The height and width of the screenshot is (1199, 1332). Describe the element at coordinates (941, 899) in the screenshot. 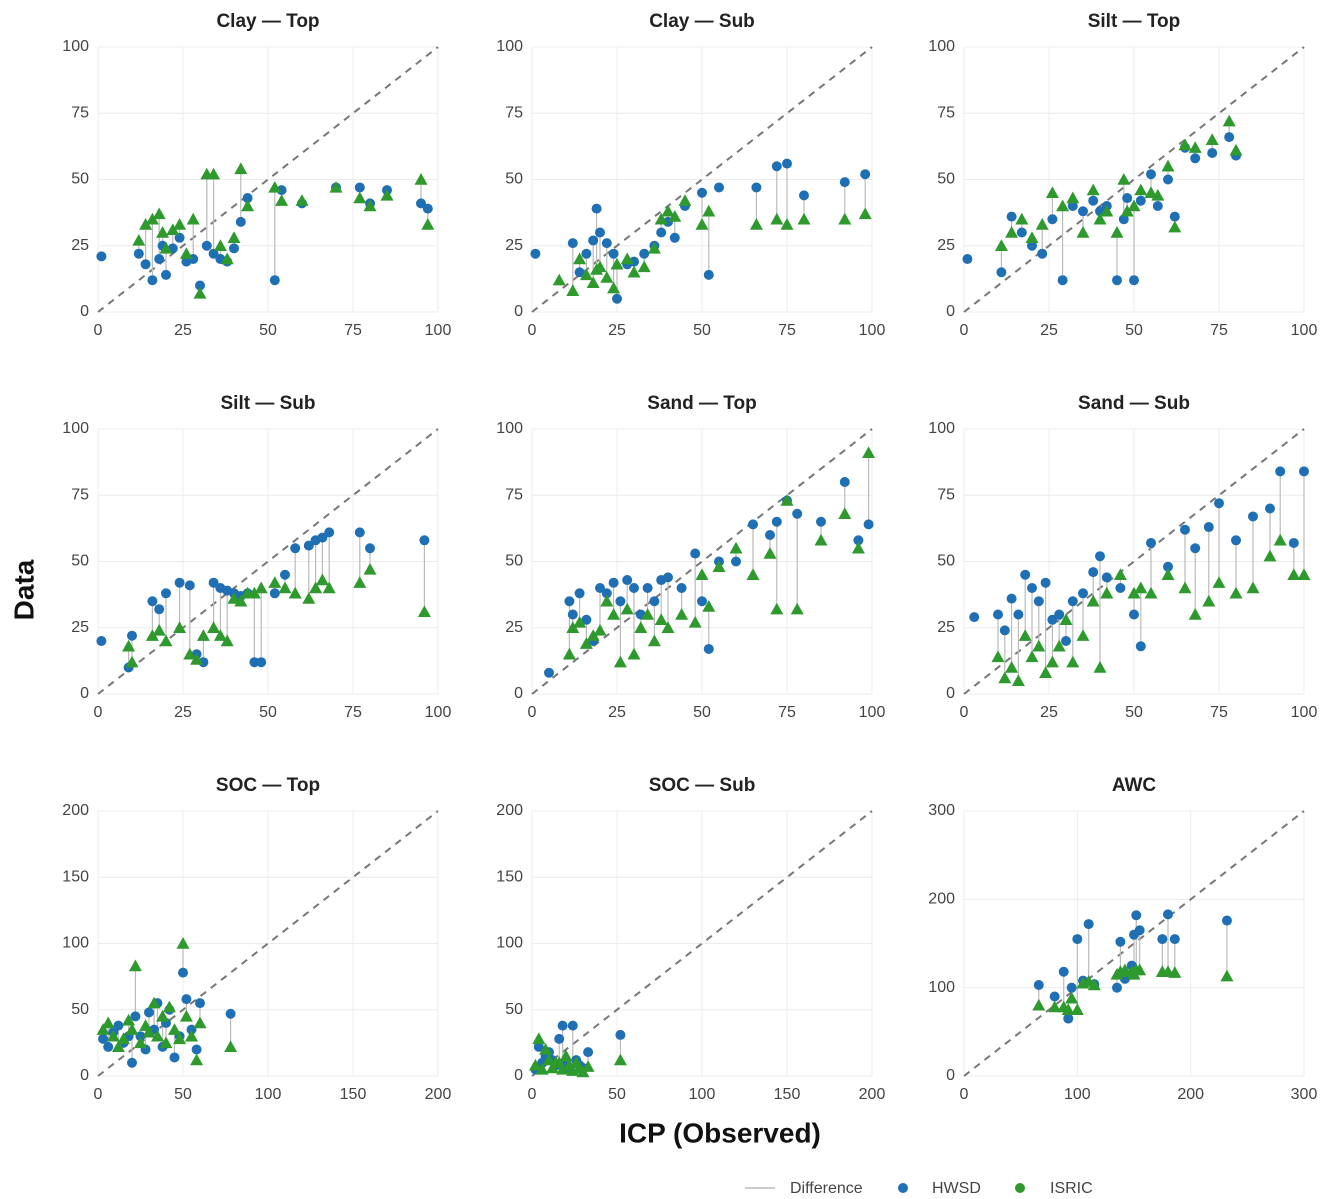

I see `y-tick-label: 200` at that location.